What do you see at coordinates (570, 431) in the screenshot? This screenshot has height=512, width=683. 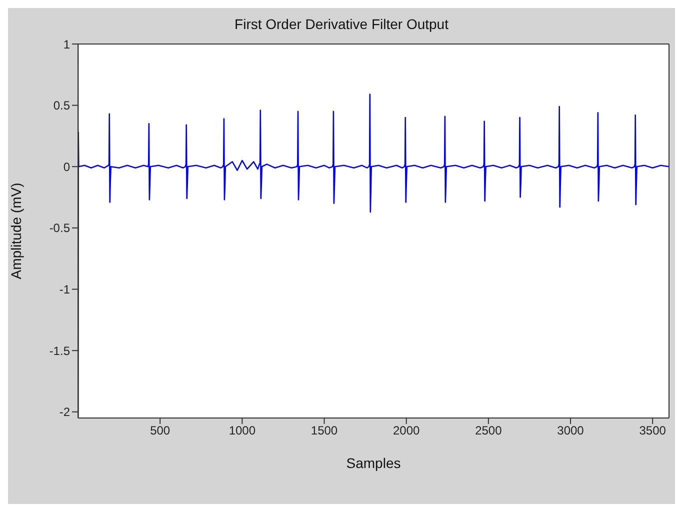 I see `x-tick-label: 3000` at bounding box center [570, 431].